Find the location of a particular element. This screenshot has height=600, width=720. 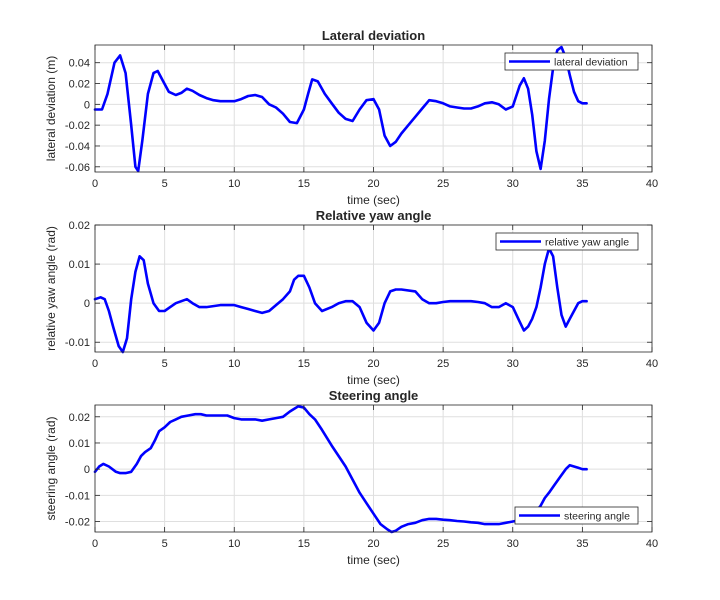

legend: lateral deviation is located at coordinates (571, 61).